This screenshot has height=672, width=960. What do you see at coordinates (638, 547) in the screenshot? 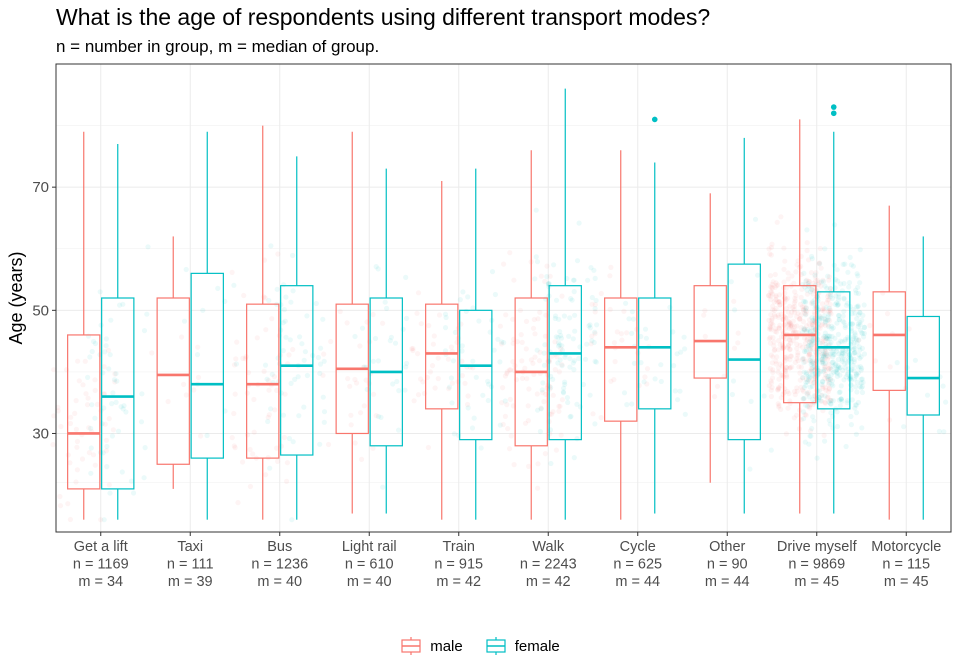
I see `x-tick-label: Cycle` at bounding box center [638, 547].